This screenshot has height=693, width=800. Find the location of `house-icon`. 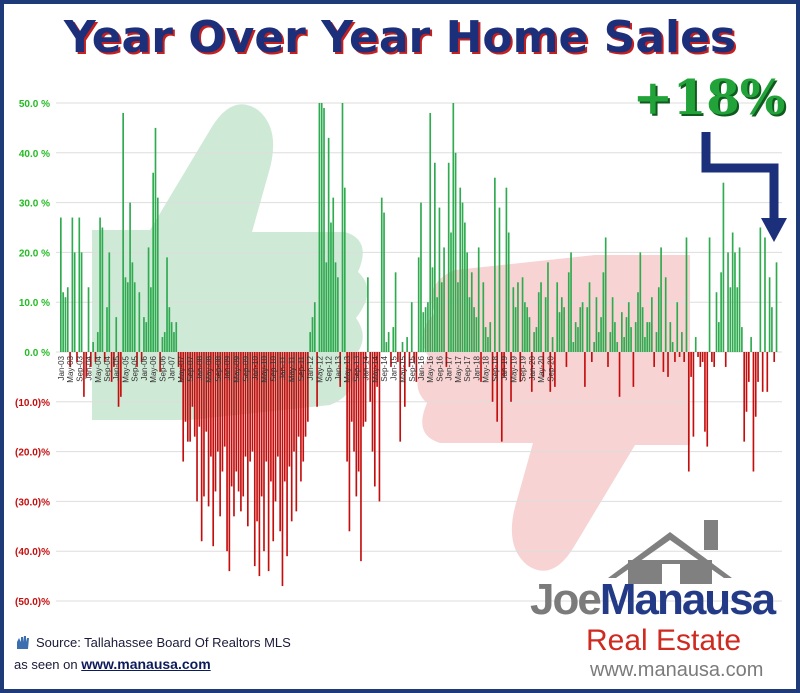

house-icon is located at coordinates (670, 552).